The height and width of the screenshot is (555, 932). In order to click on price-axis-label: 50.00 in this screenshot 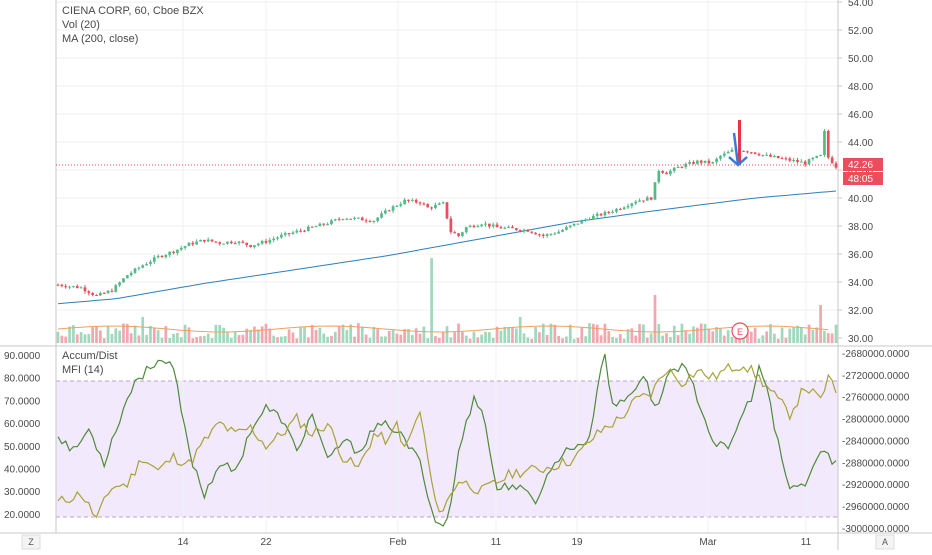, I will do `click(860, 59)`.